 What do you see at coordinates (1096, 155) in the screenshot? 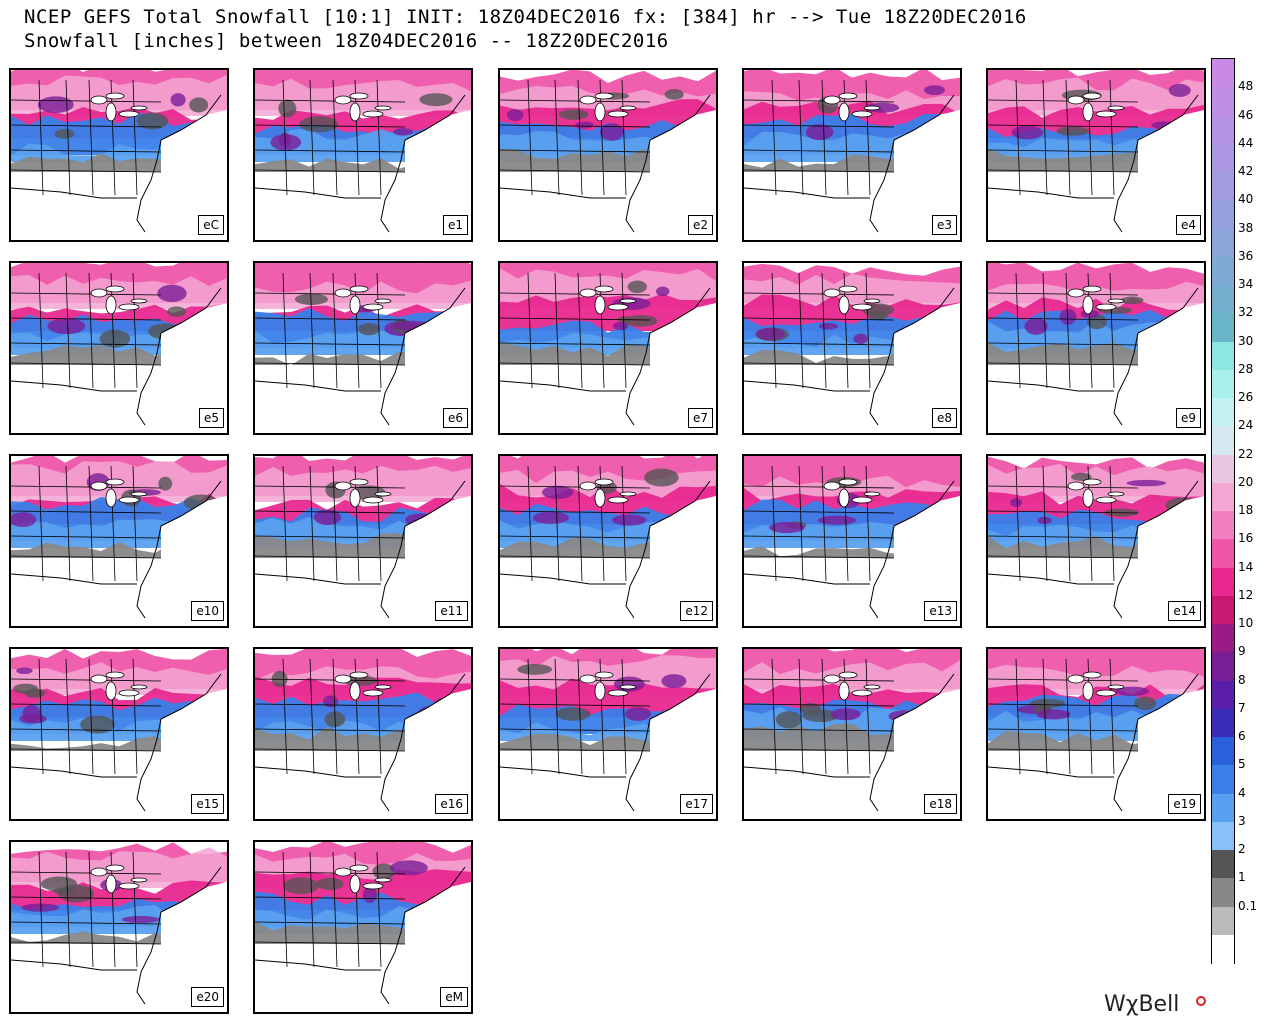
I see `ensemble-panel-e4: e4` at bounding box center [1096, 155].